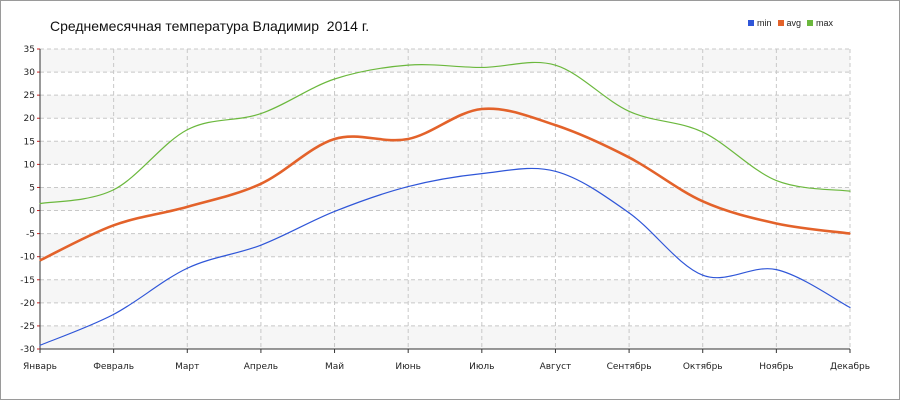  What do you see at coordinates (29, 50) in the screenshot?
I see `y-tick-label: 35` at bounding box center [29, 50].